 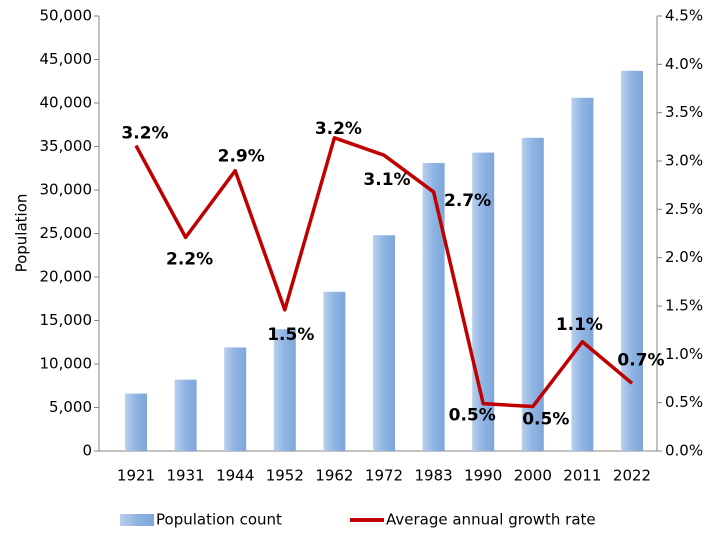 What do you see at coordinates (684, 64) in the screenshot?
I see `y2-tick-label: 4.0%` at bounding box center [684, 64].